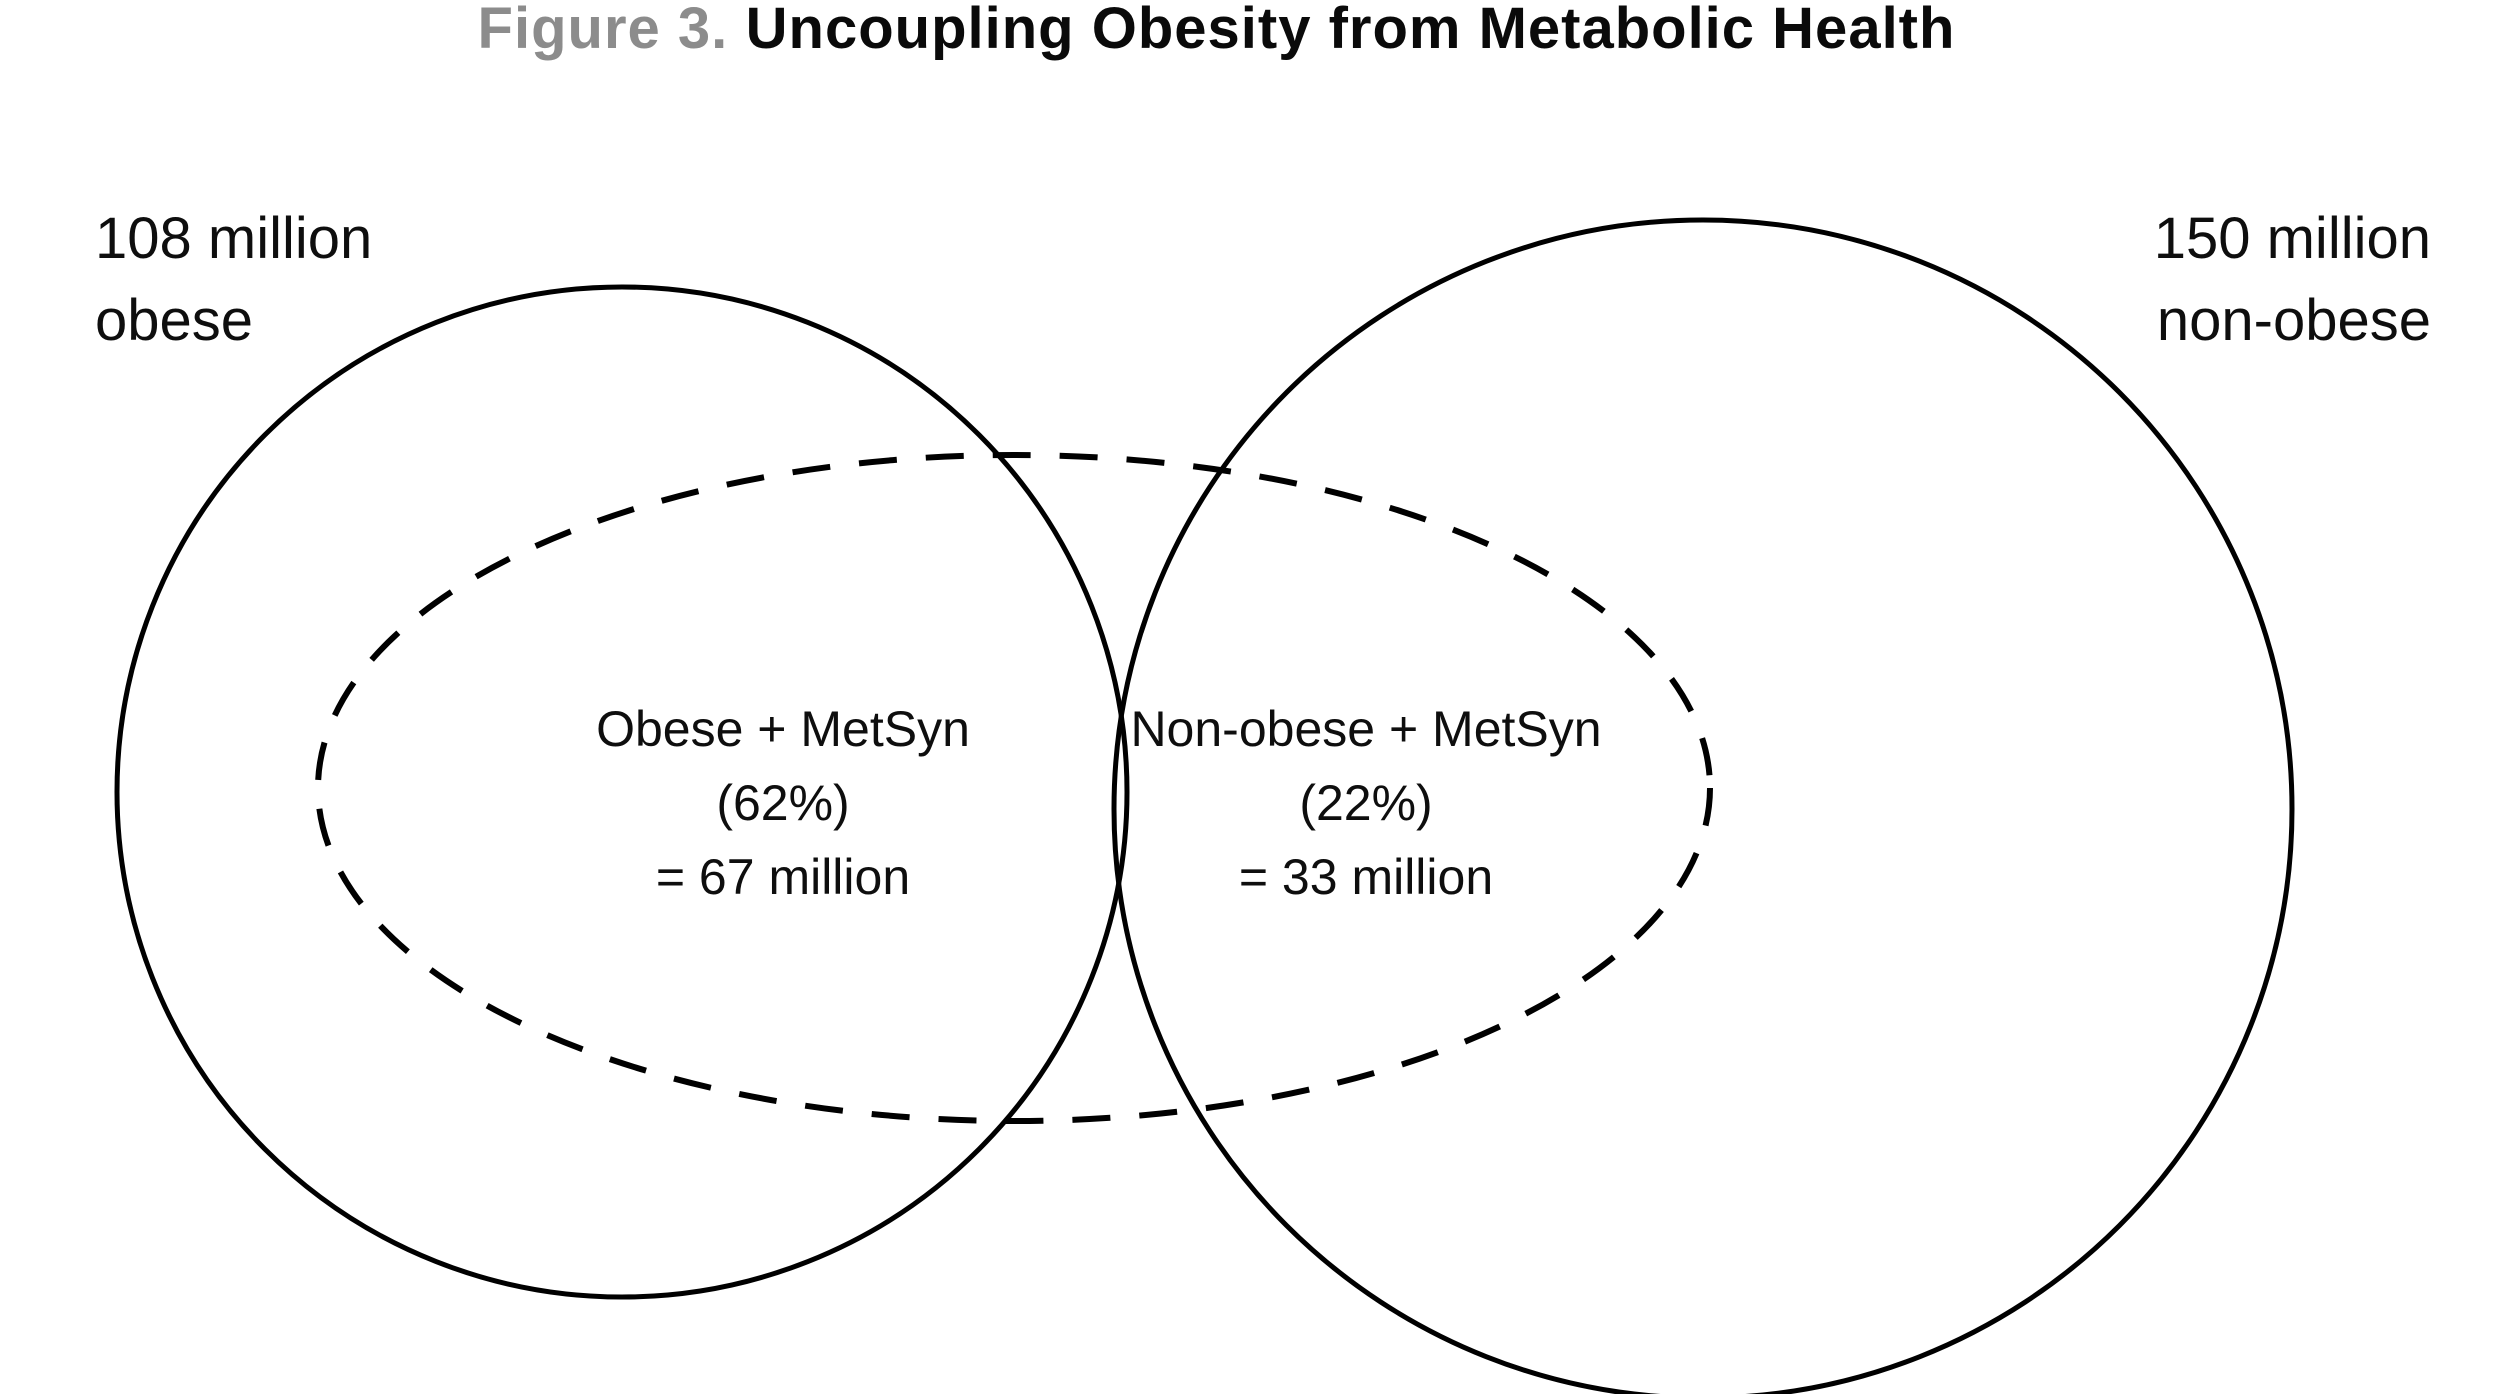 The image size is (2509, 1394). Describe the element at coordinates (783, 877) in the screenshot. I see `obese-metsyn-count: = 67 million` at that location.